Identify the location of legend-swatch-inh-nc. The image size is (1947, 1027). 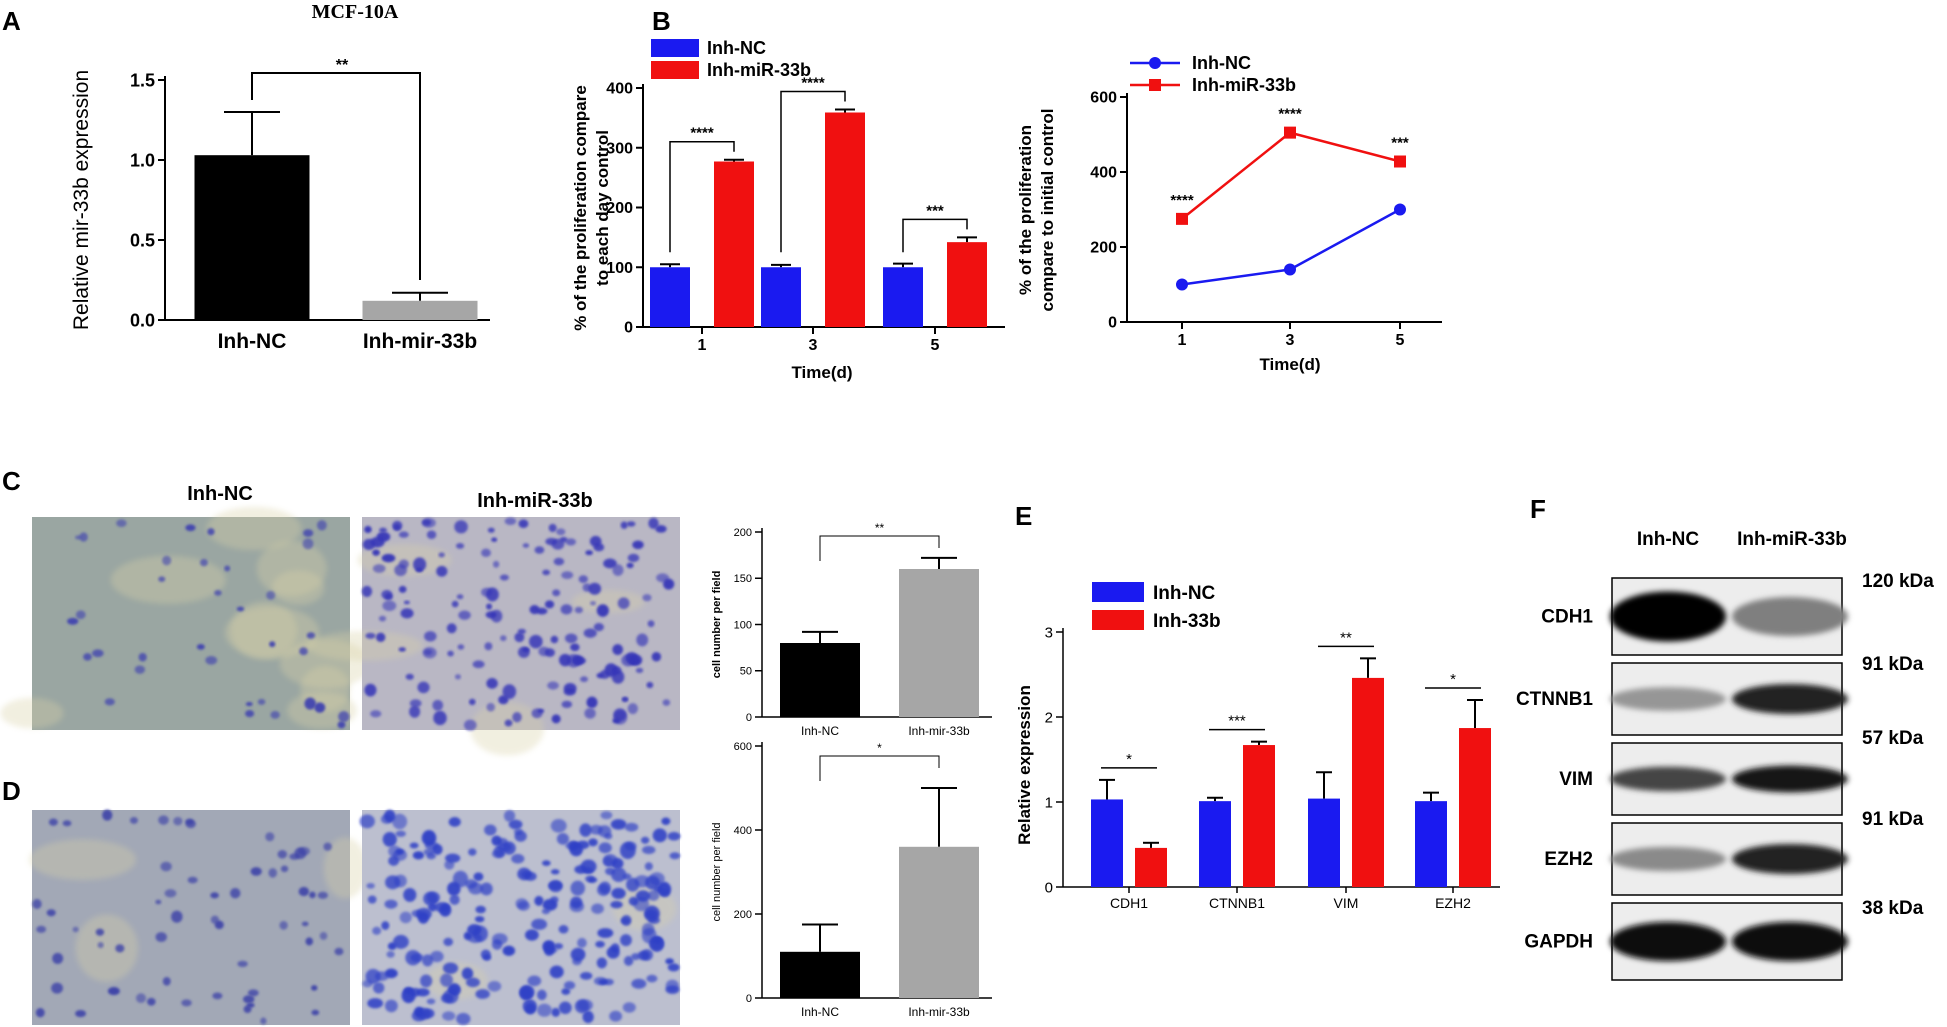
(675, 48).